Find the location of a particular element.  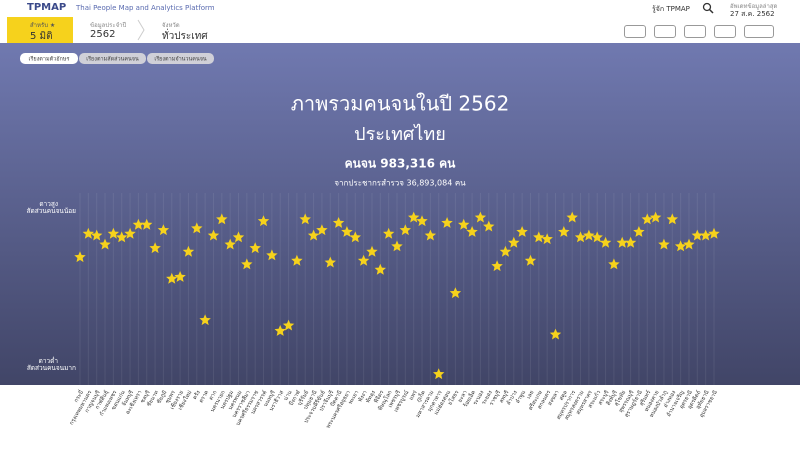

chart-subtitle: ประเทศไทย is located at coordinates (400, 134).